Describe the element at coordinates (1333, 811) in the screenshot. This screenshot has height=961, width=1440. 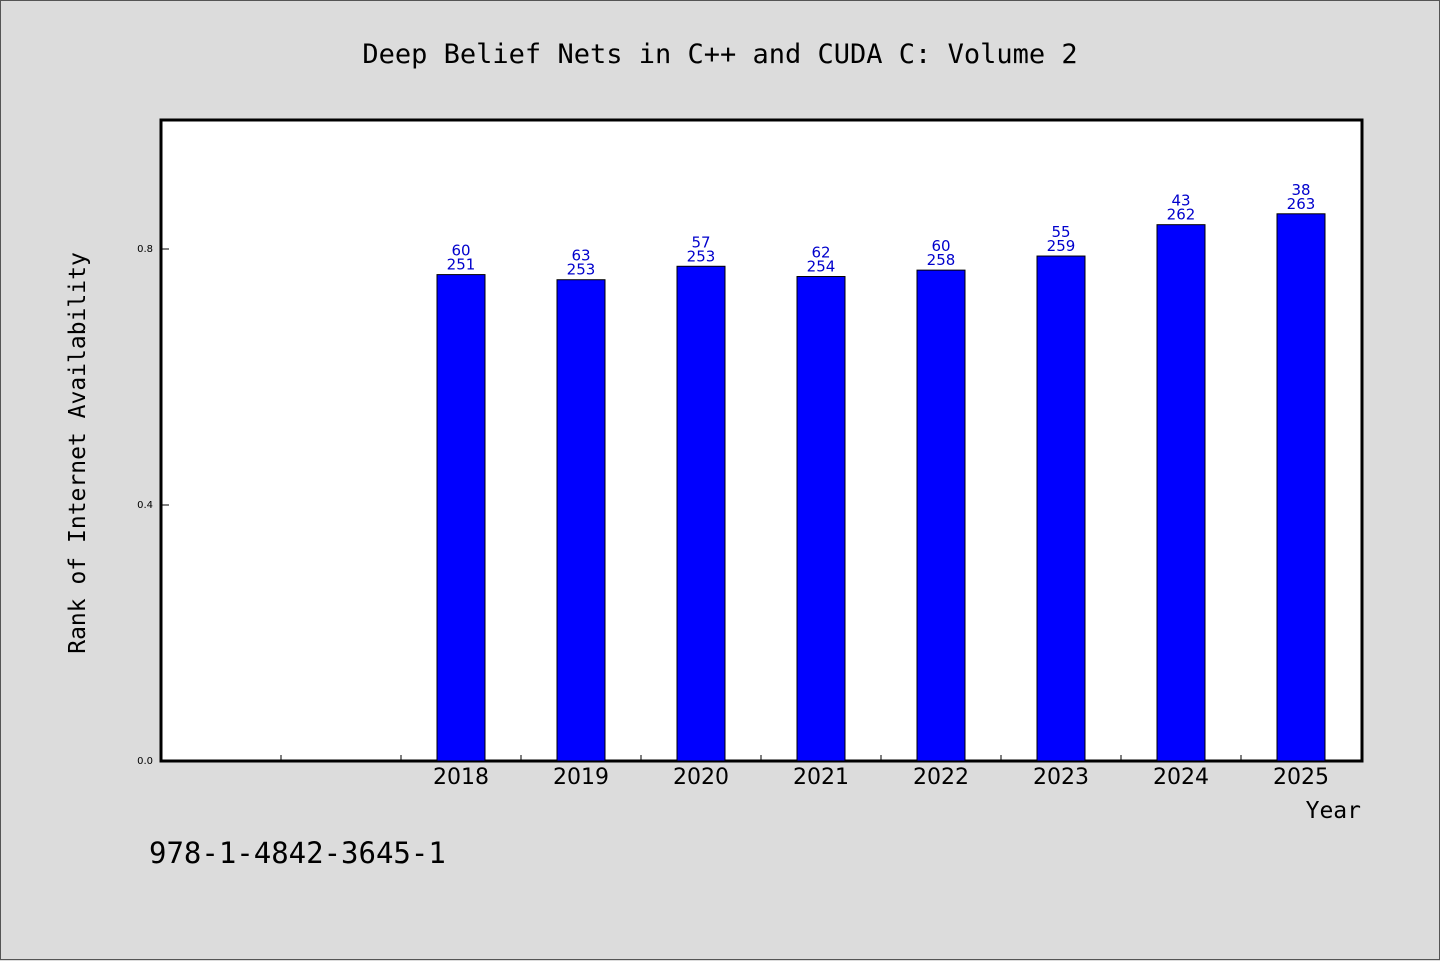
I see `x-axis-label: Year` at that location.